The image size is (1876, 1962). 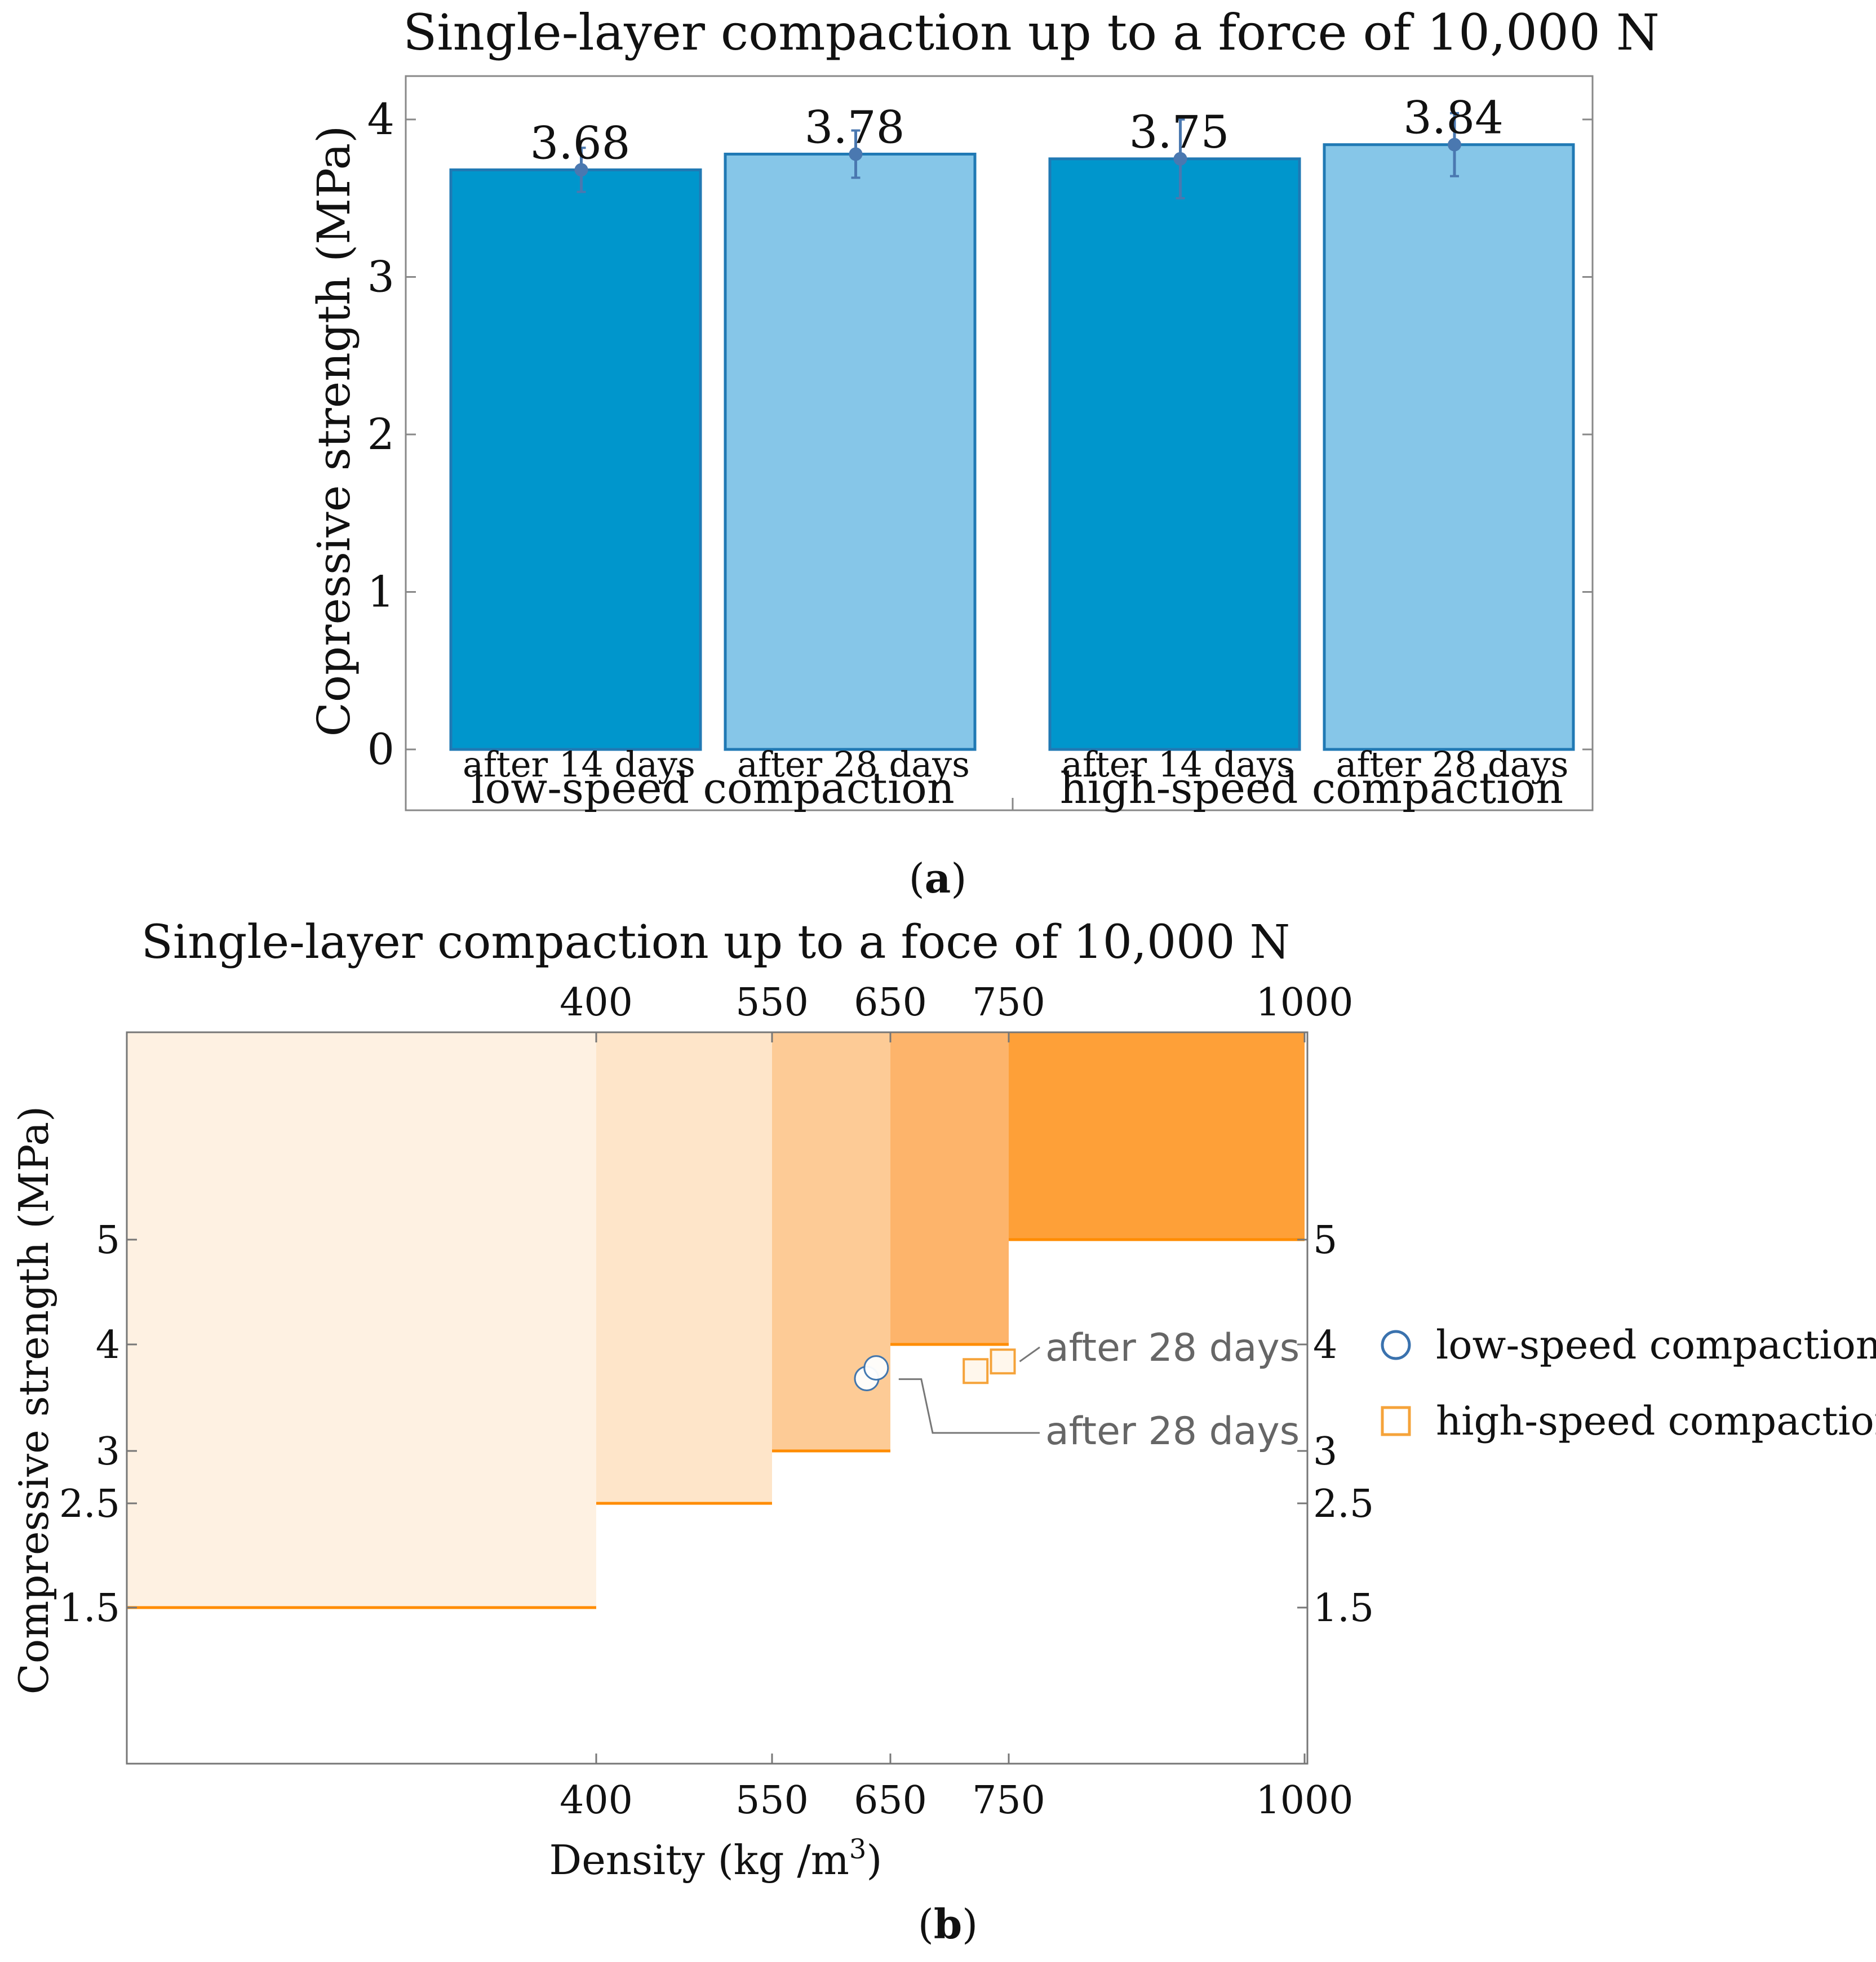 What do you see at coordinates (935, 1369) in the screenshot?
I see `panel-b-points` at bounding box center [935, 1369].